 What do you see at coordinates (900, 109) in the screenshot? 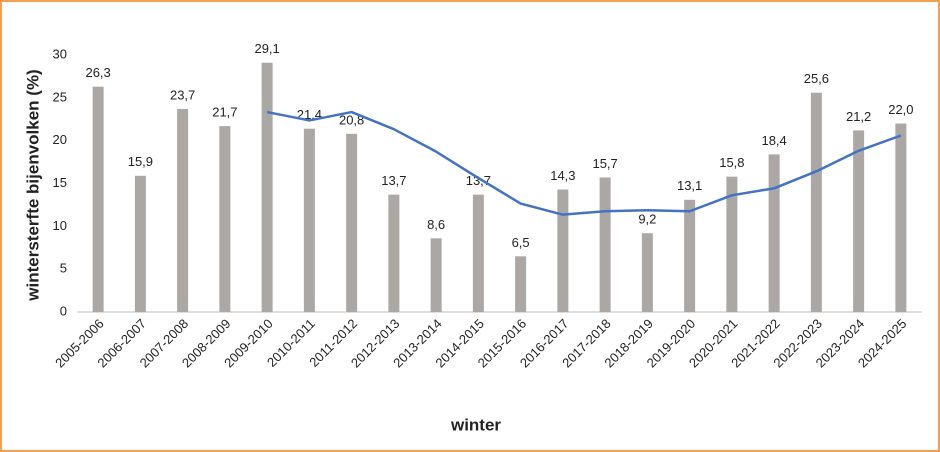
I see `value-label: 22,0` at bounding box center [900, 109].